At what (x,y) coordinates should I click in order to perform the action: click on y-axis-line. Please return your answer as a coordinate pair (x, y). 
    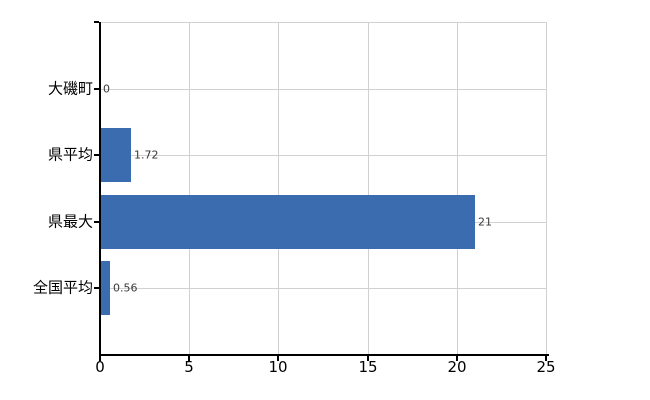
    Looking at the image, I should click on (100, 189).